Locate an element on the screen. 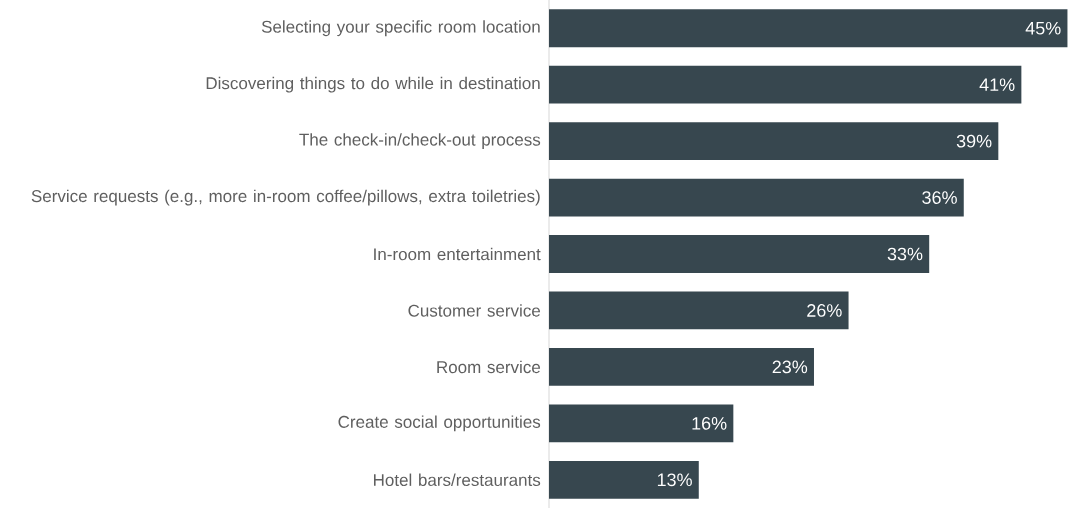  y-tick-label: The check-in/check-out process is located at coordinates (420, 141).